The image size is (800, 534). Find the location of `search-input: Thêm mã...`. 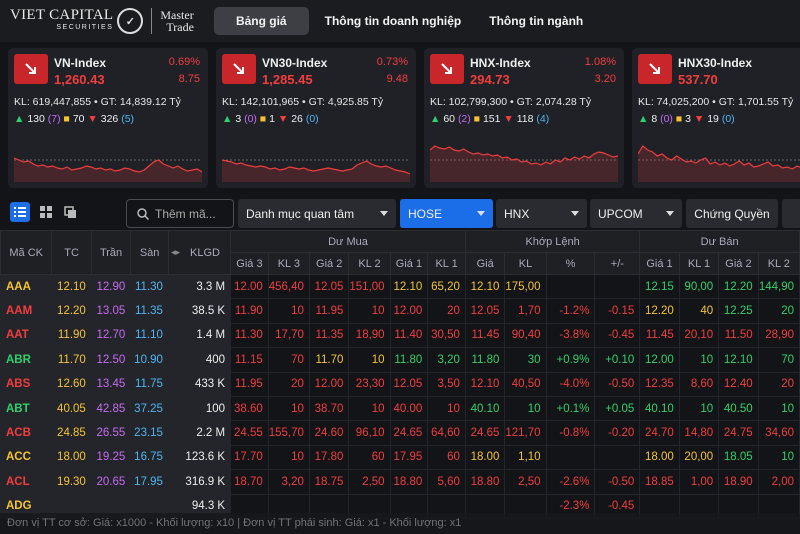

search-input: Thêm mã... is located at coordinates (180, 213).